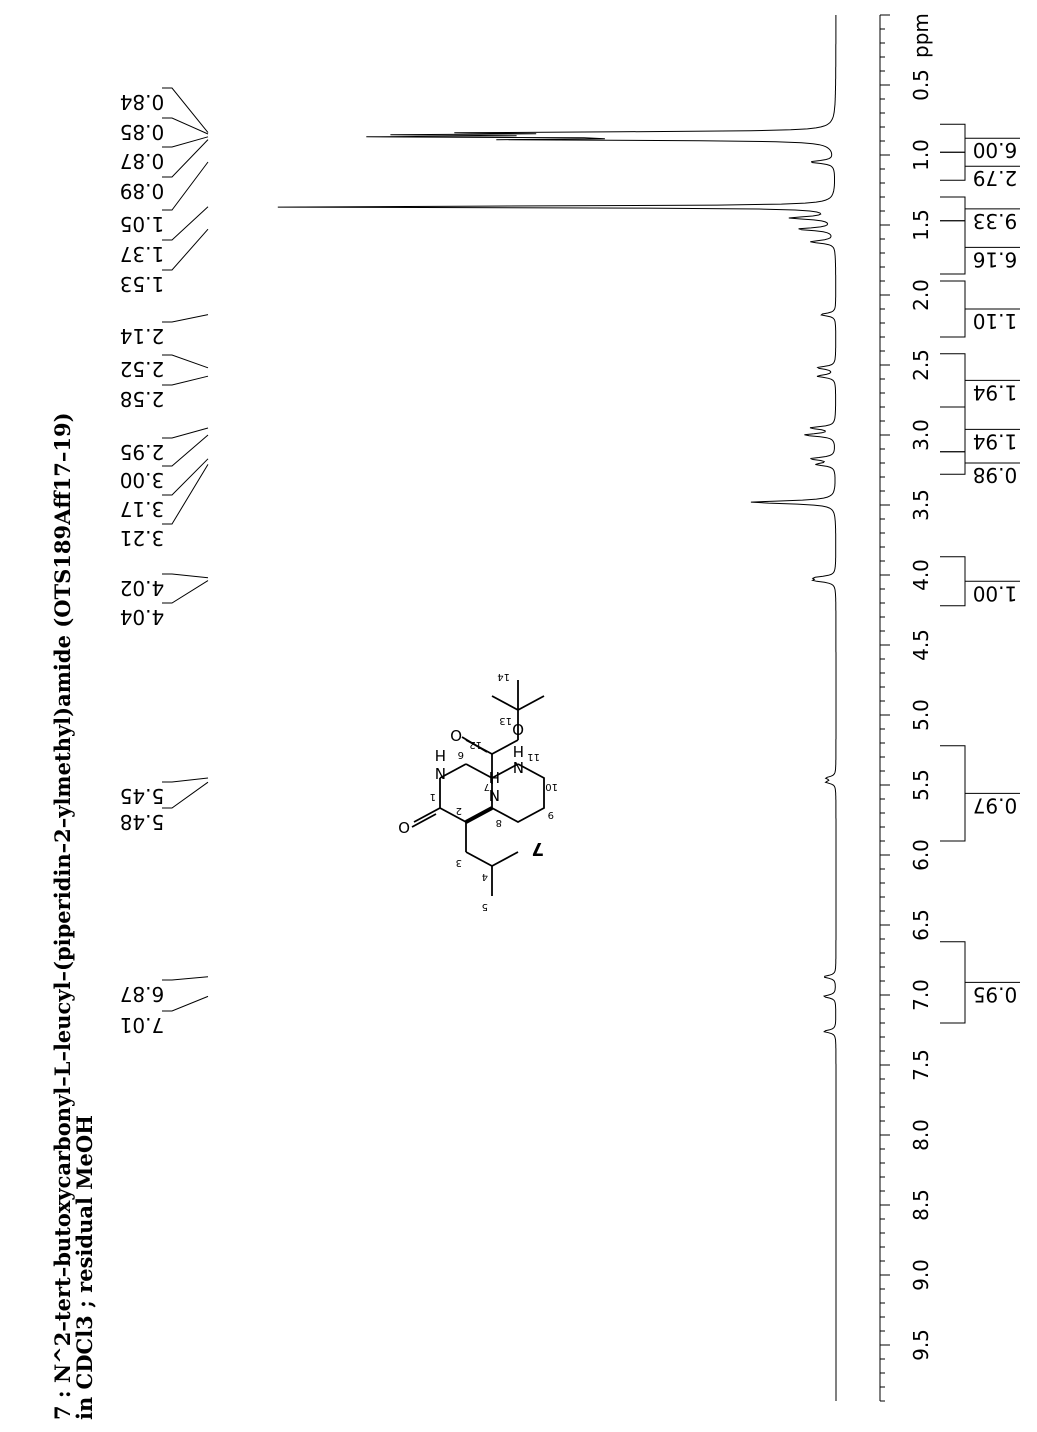 This screenshot has width=1037, height=1432. What do you see at coordinates (995, 321) in the screenshot?
I see `integral-value: 1.10` at bounding box center [995, 321].